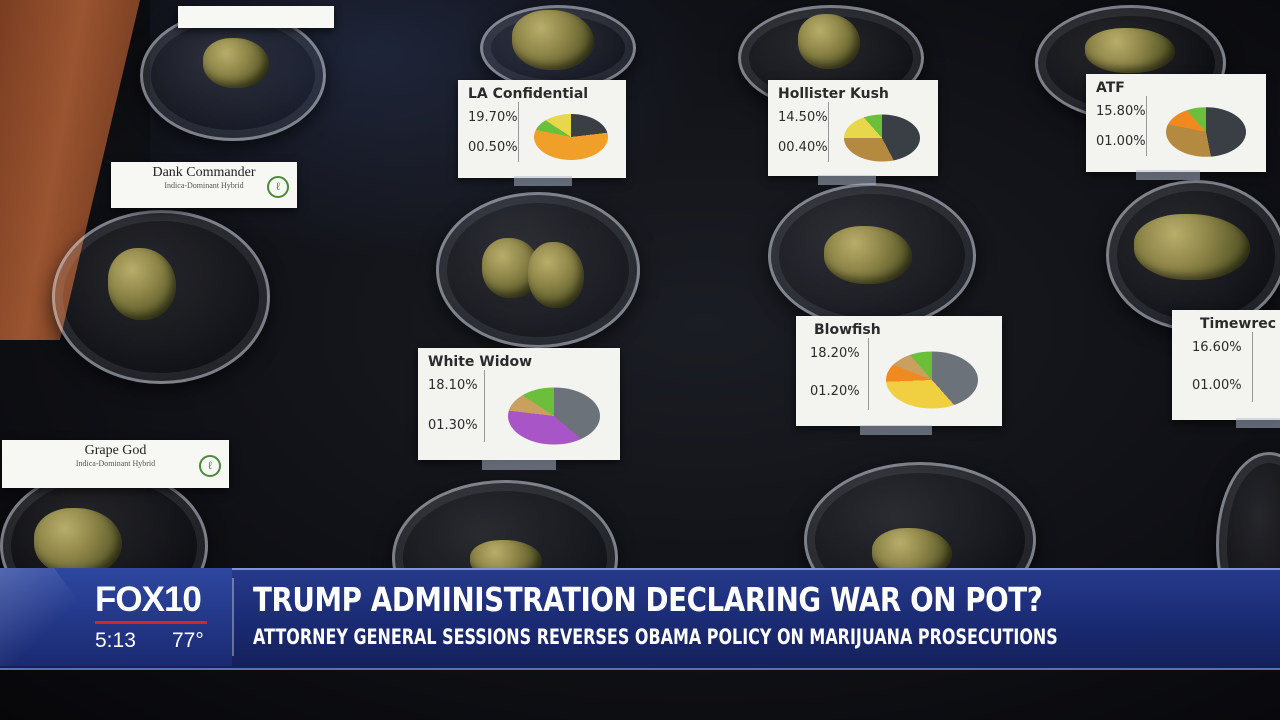  I want to click on clock-time: 5:13, so click(115, 640).